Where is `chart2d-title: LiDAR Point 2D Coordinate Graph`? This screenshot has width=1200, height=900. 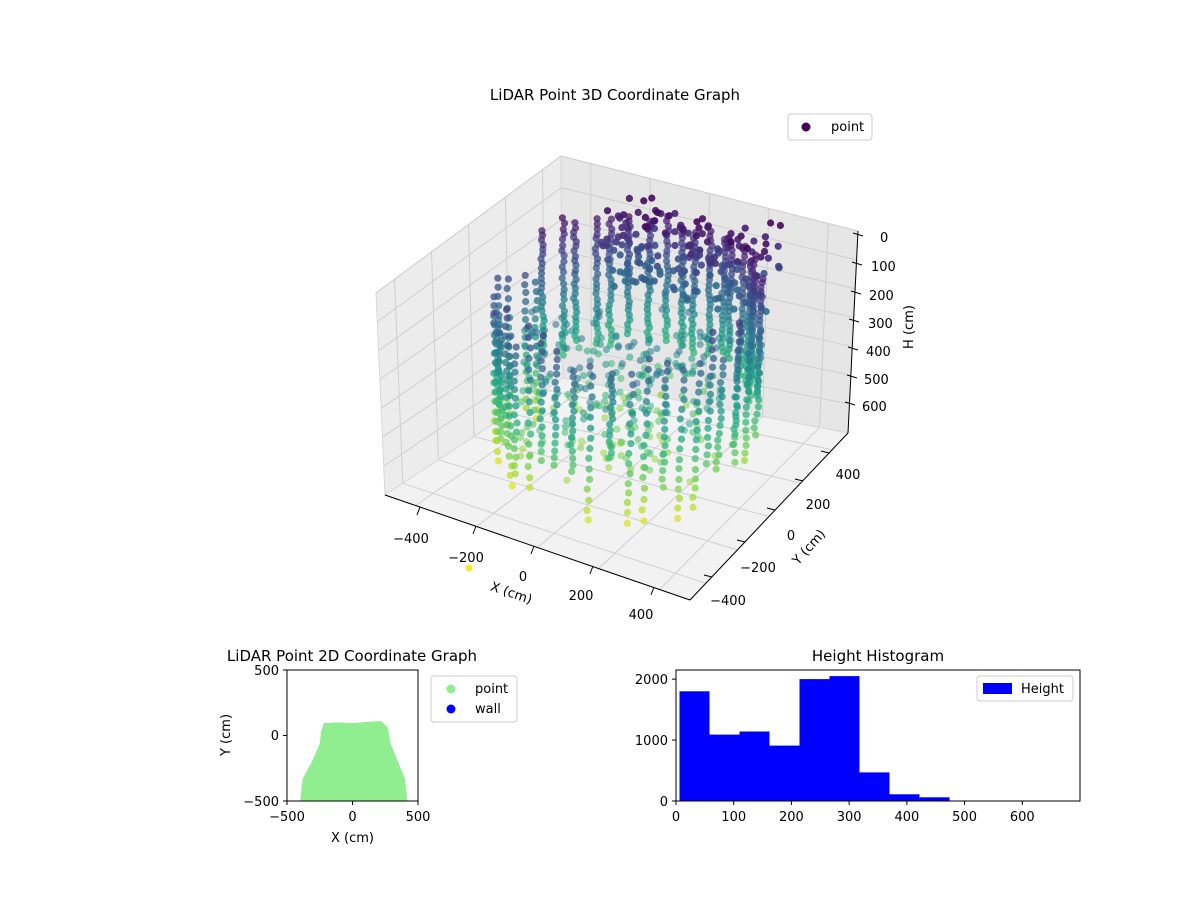
chart2d-title: LiDAR Point 2D Coordinate Graph is located at coordinates (352, 656).